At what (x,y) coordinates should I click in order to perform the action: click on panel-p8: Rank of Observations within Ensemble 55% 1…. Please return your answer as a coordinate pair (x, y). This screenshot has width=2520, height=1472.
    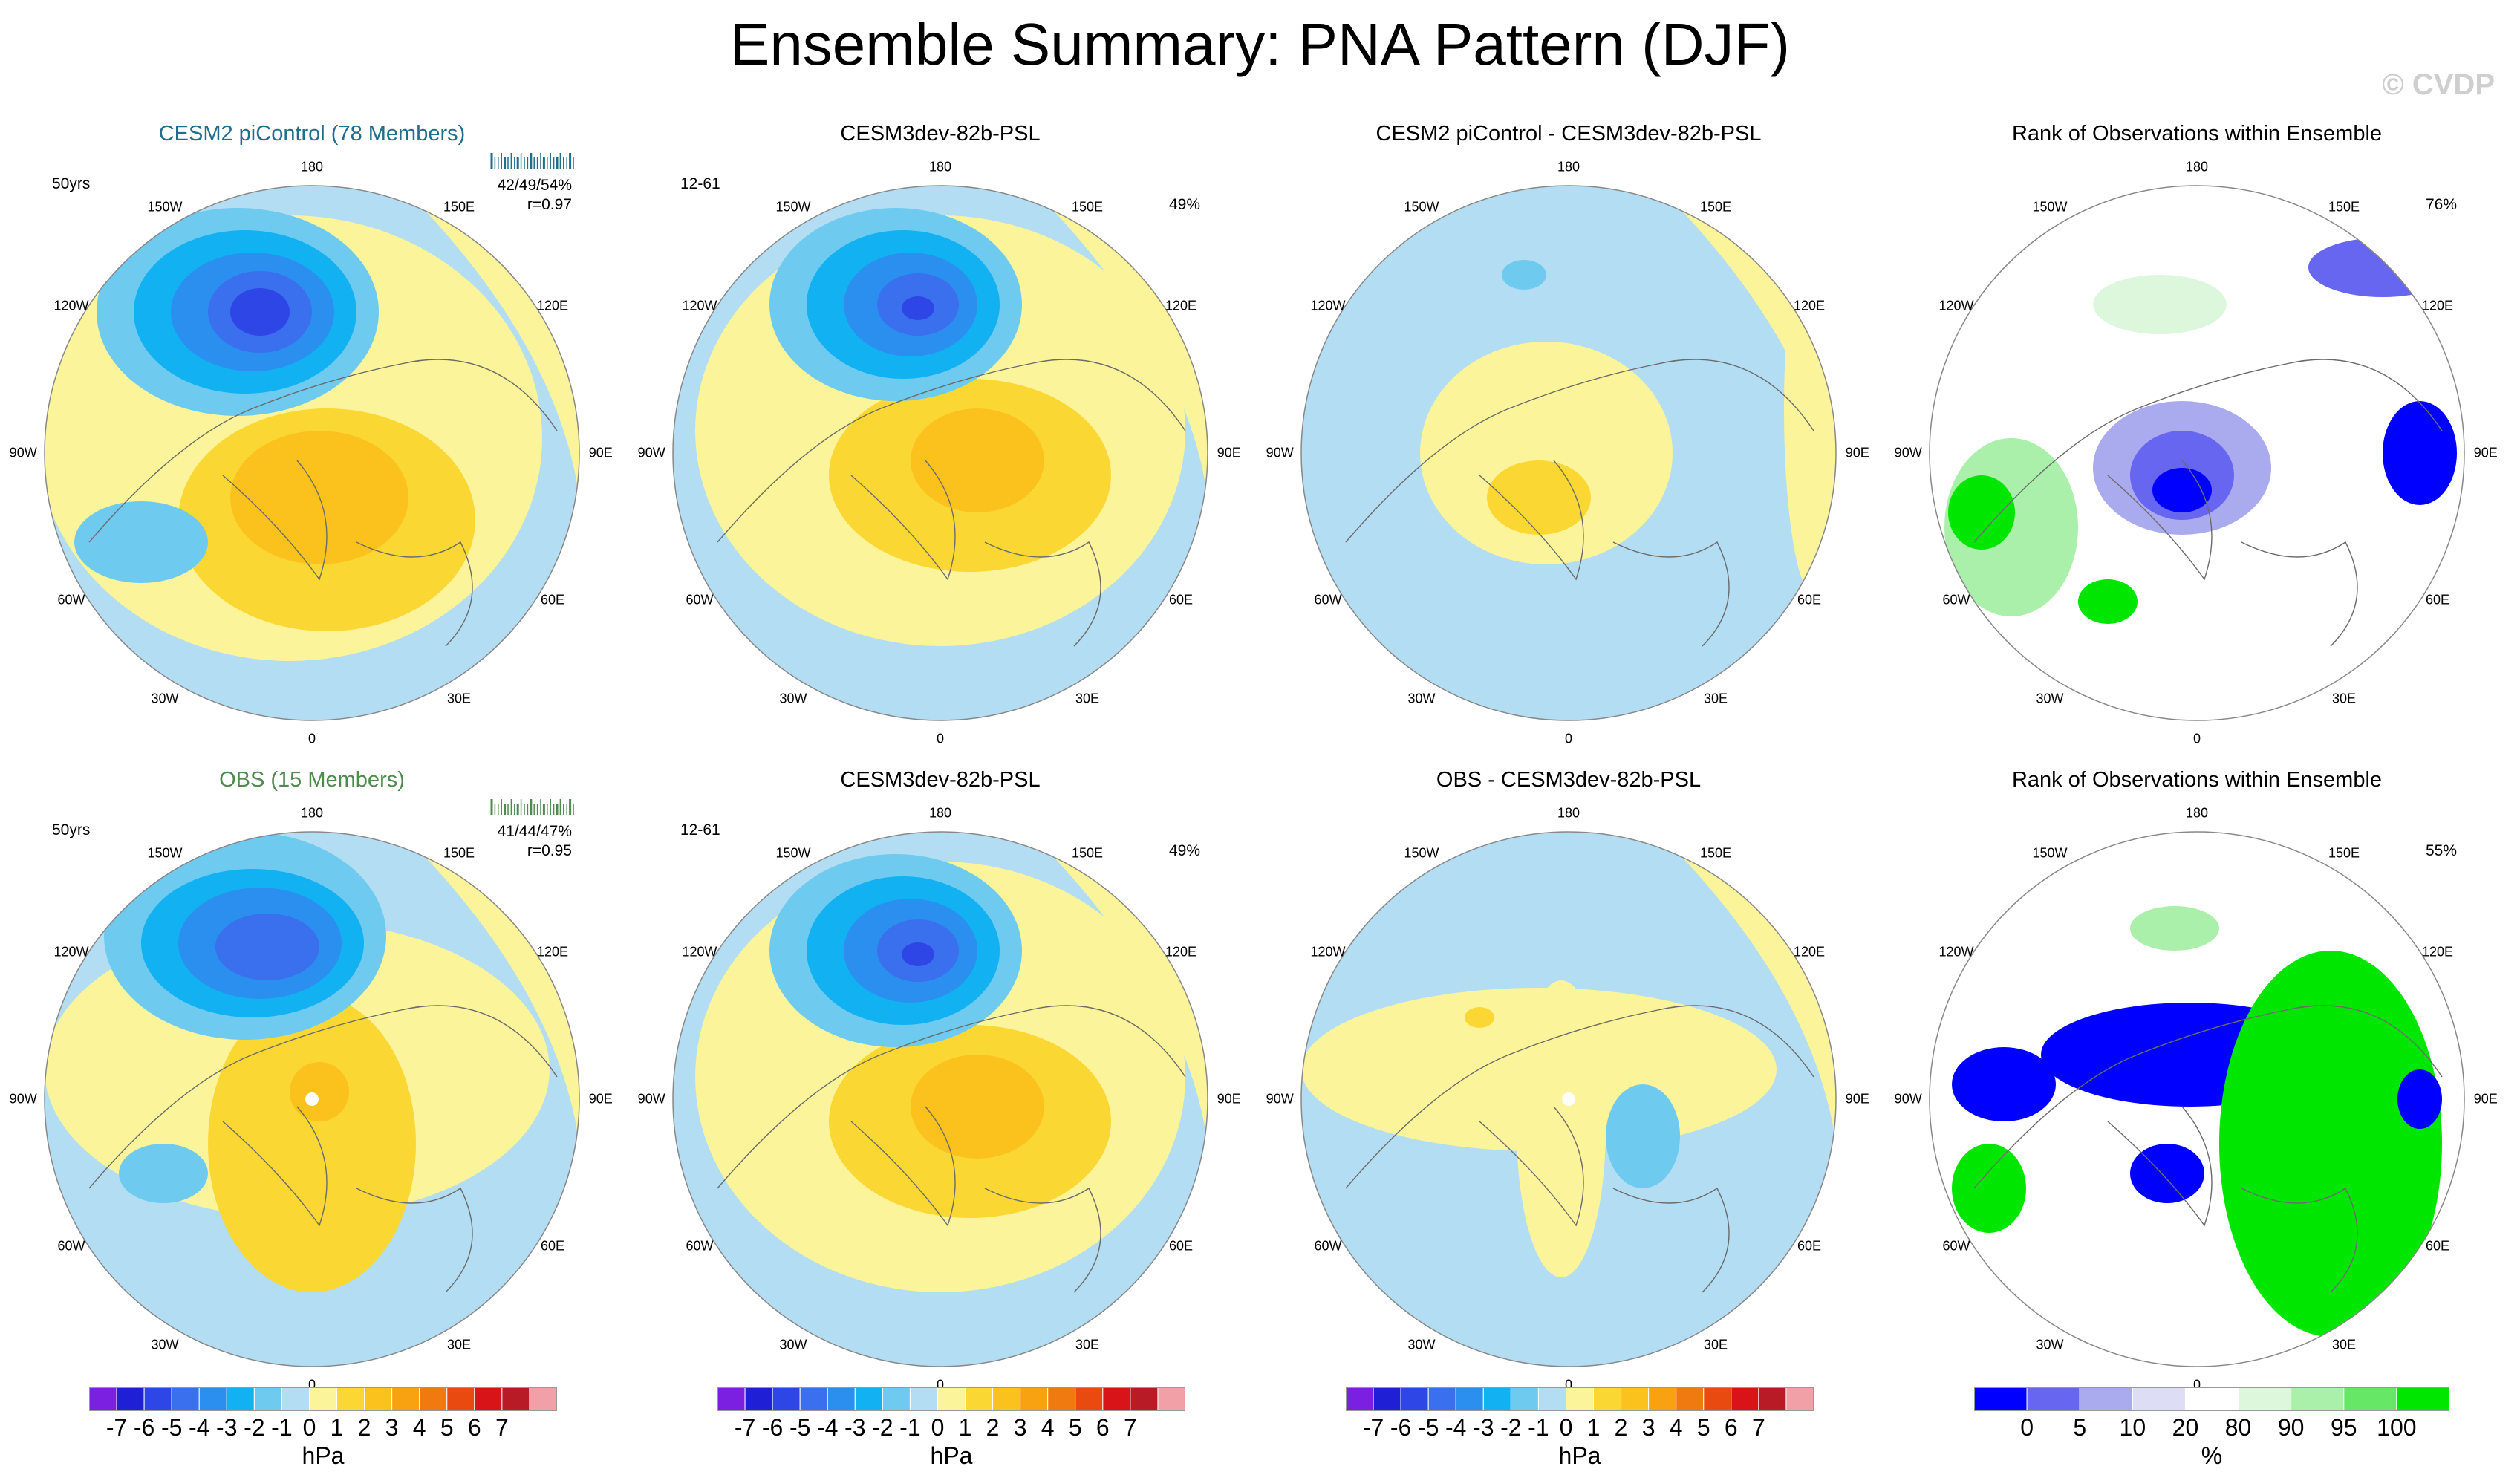
    Looking at the image, I should click on (2197, 1088).